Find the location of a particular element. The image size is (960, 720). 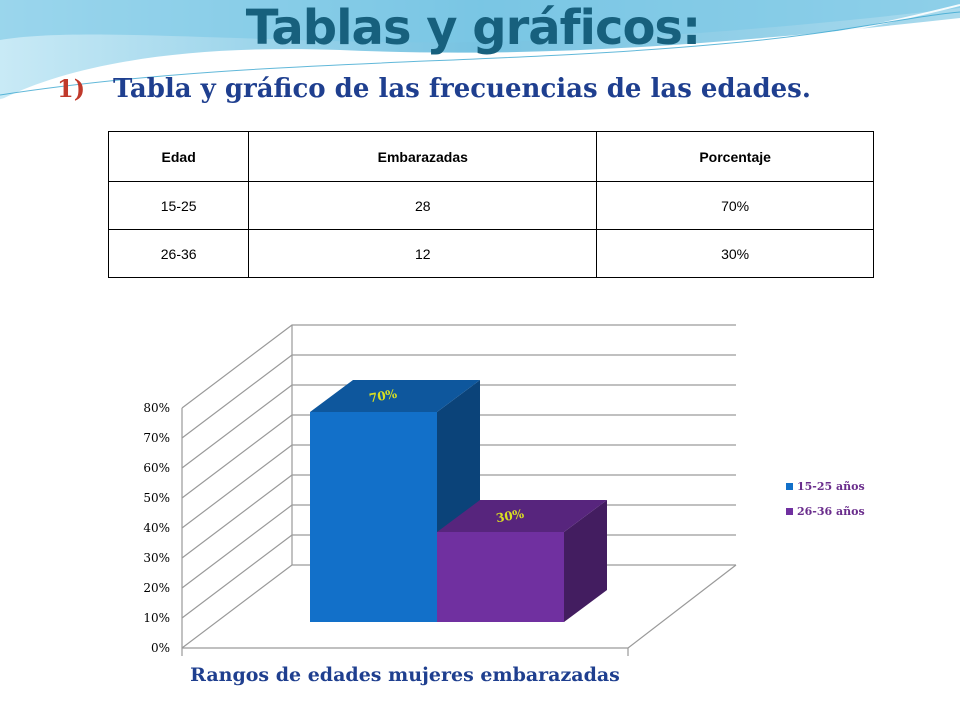

chart-bars: 70% 30% is located at coordinates (458, 501).